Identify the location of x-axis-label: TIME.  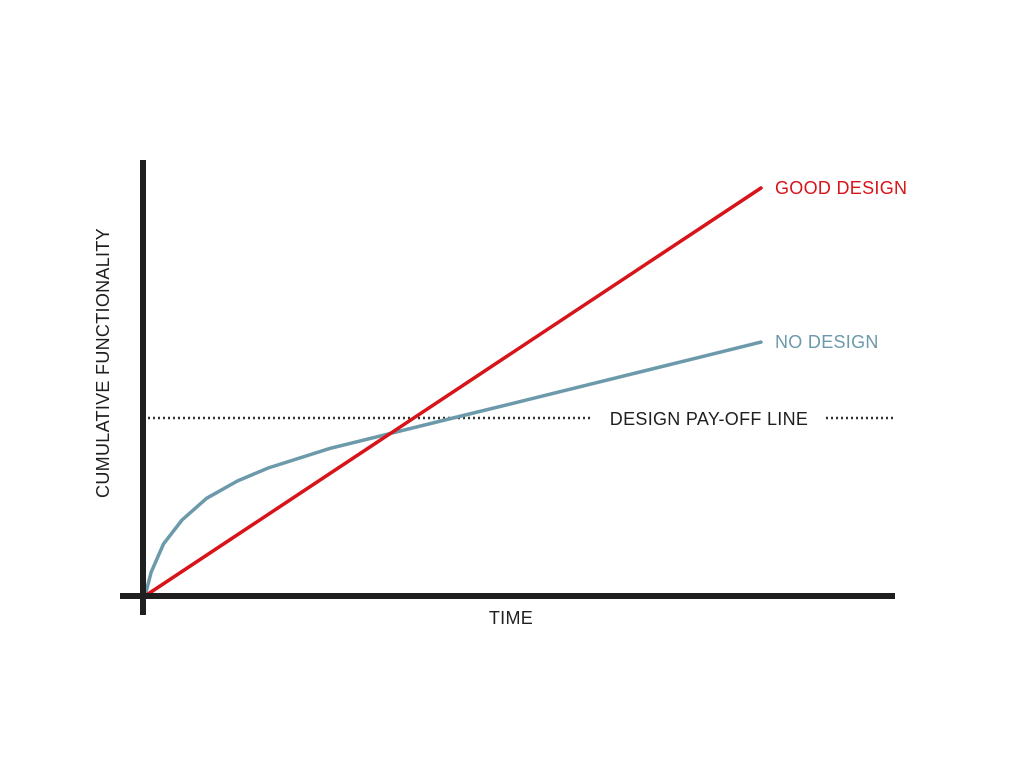
(511, 618).